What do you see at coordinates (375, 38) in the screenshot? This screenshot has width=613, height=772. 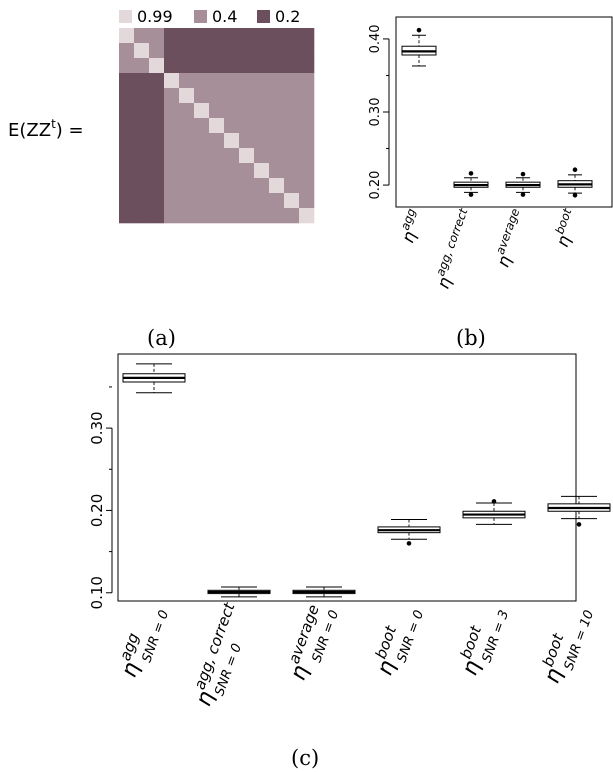 I see `y-tick-label: 0.40` at bounding box center [375, 38].